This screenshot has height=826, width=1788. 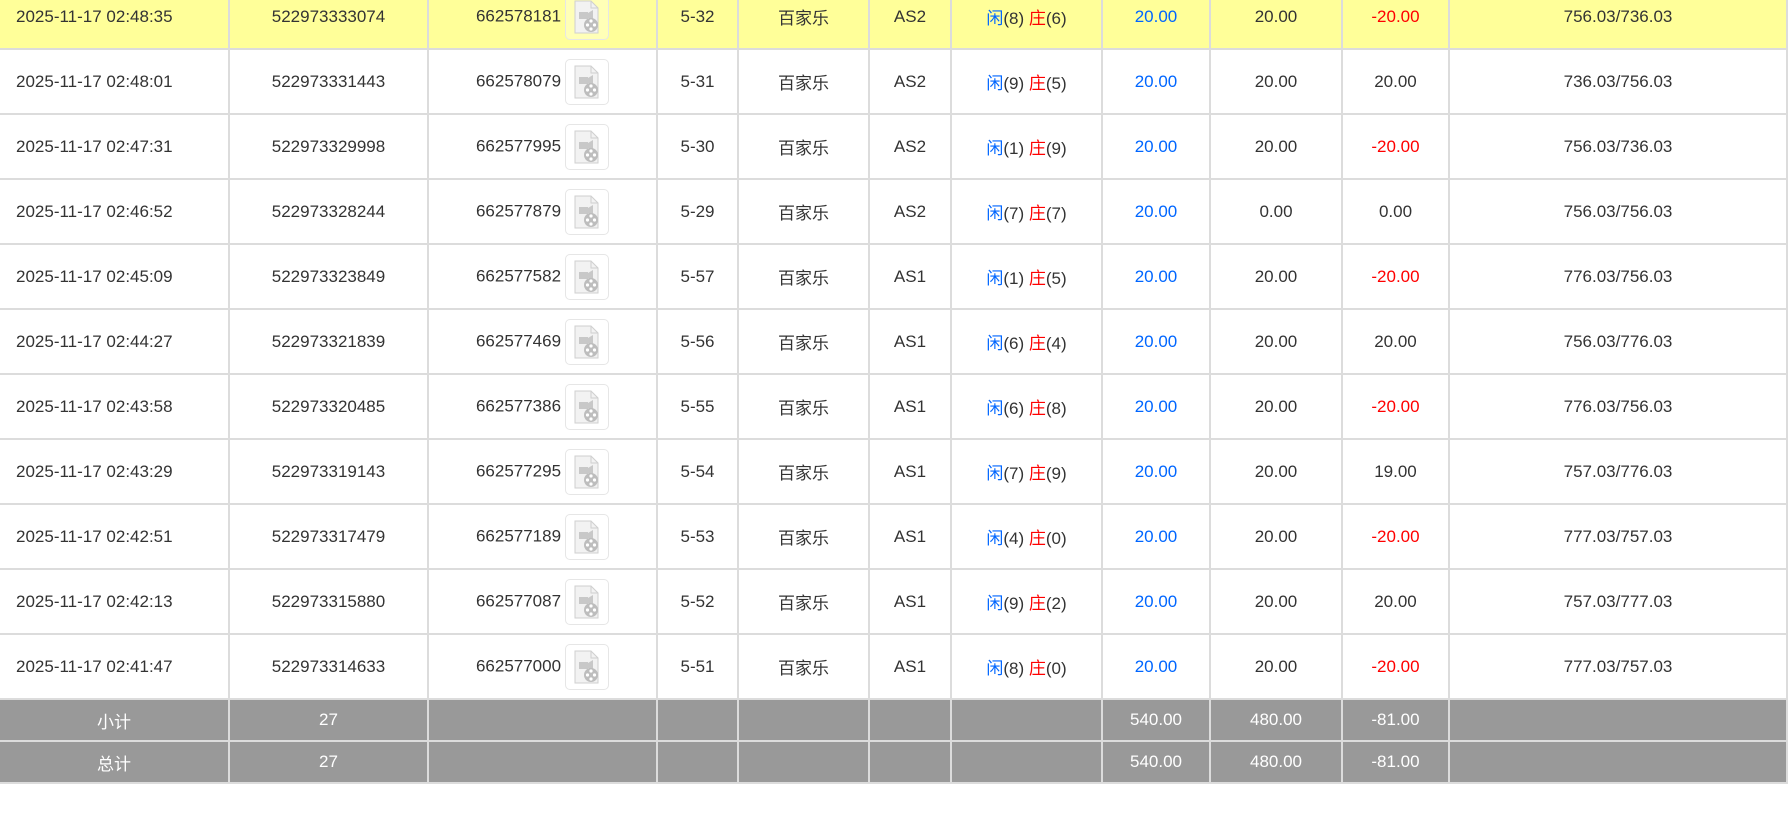 What do you see at coordinates (1276, 211) in the screenshot?
I see `valid-bet-cell: 0.00` at bounding box center [1276, 211].